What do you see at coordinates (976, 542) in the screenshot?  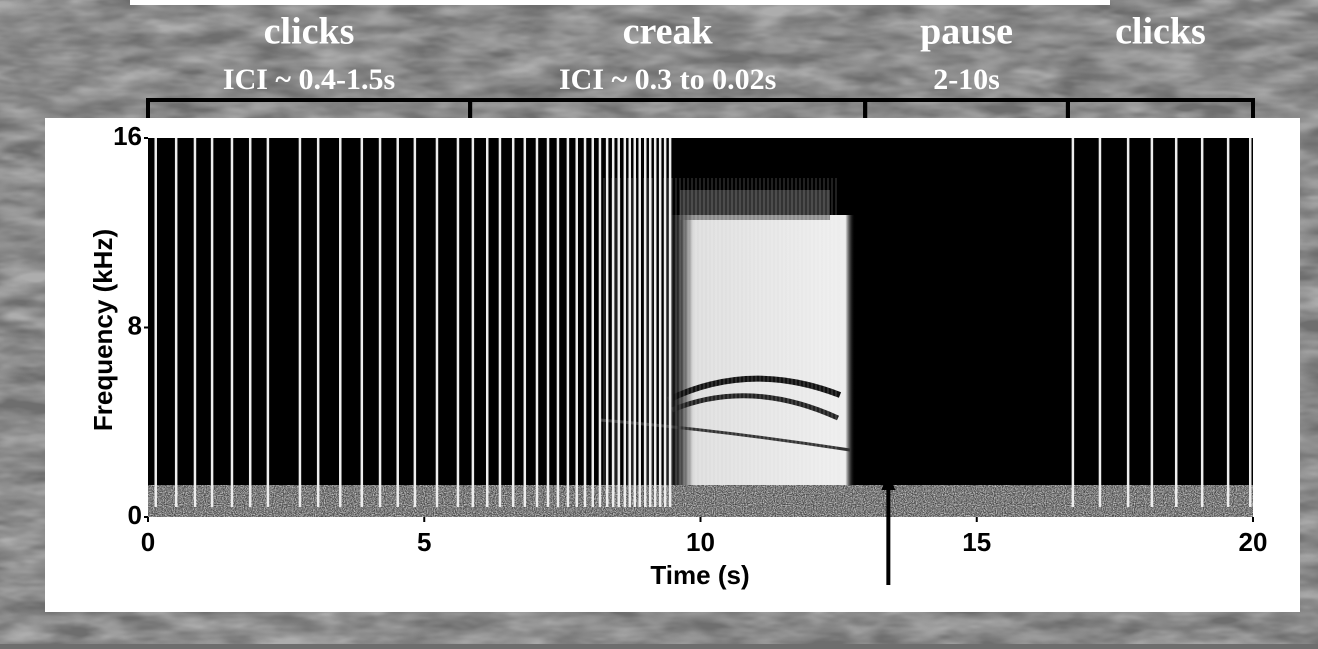 I see `x-tick-label: 15` at bounding box center [976, 542].